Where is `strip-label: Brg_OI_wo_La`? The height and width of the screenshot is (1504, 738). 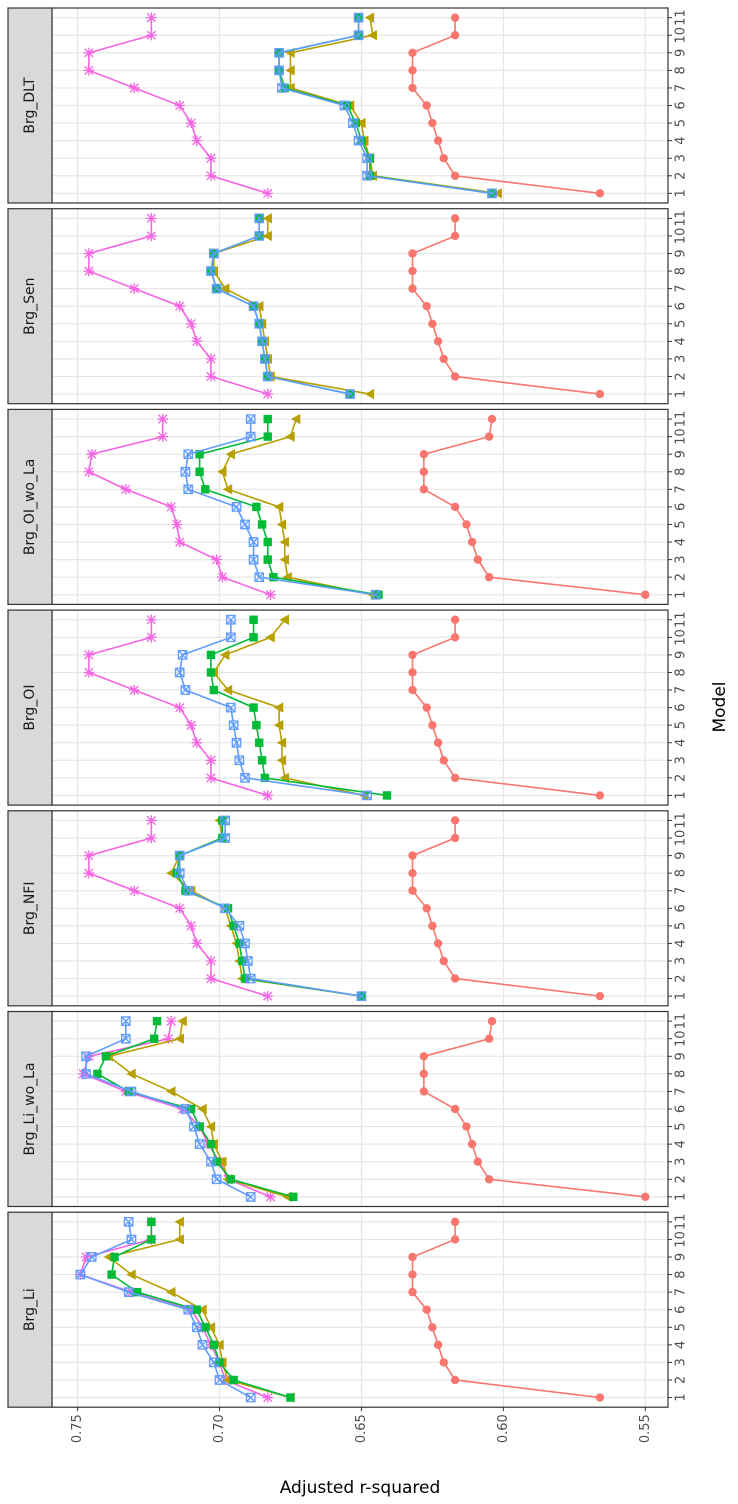 strip-label: Brg_OI_wo_La is located at coordinates (30, 507).